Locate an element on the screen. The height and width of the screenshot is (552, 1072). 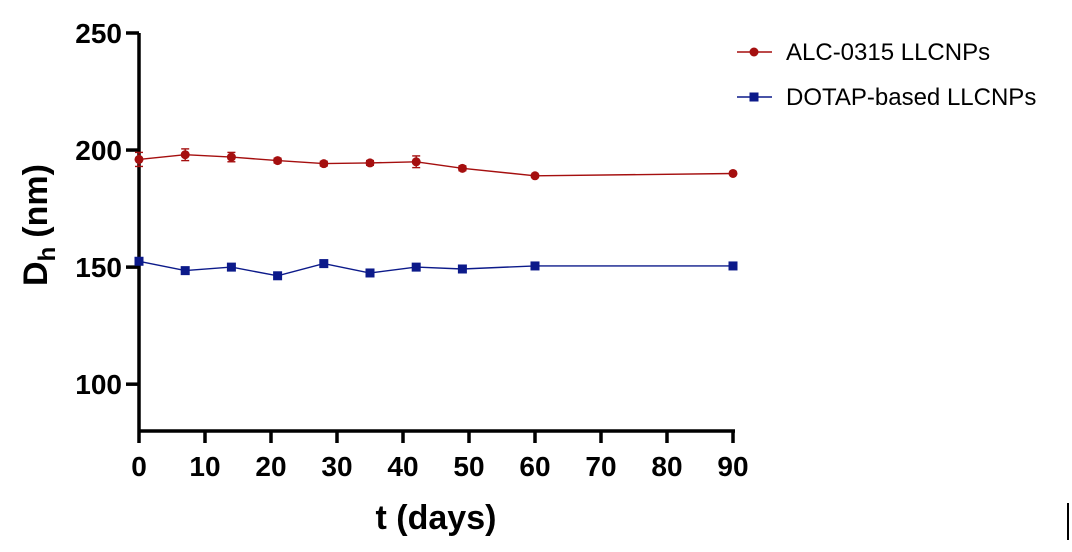
x-tick-label: 20 is located at coordinates (270, 466).